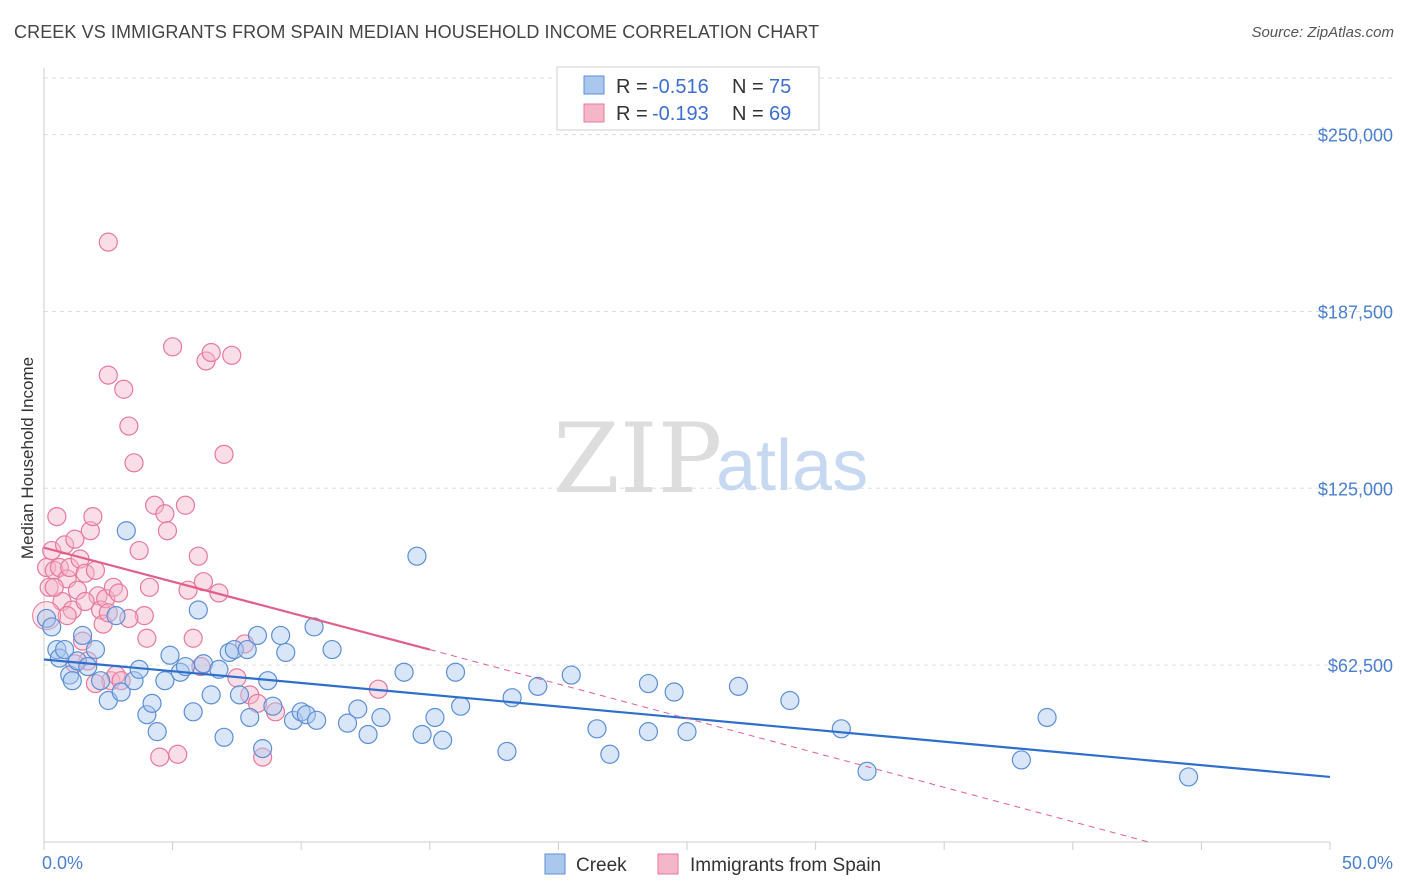 This screenshot has height=892, width=1406. What do you see at coordinates (780, 114) in the screenshot?
I see `legend-n-value-spain: 69` at bounding box center [780, 114].